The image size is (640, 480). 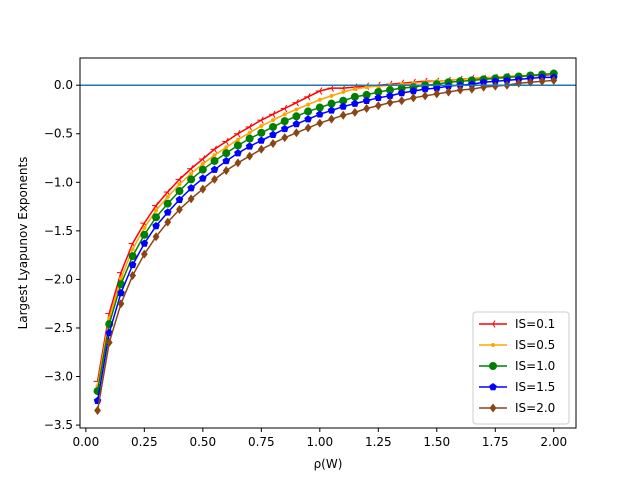 I want to click on y-axis-label: Largest Lyapunov Exponents, so click(x=23, y=243).